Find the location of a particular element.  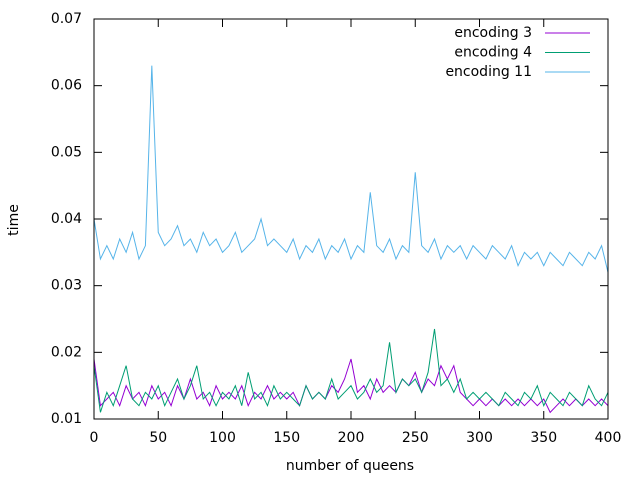

x-tick-label: 300 is located at coordinates (479, 438).